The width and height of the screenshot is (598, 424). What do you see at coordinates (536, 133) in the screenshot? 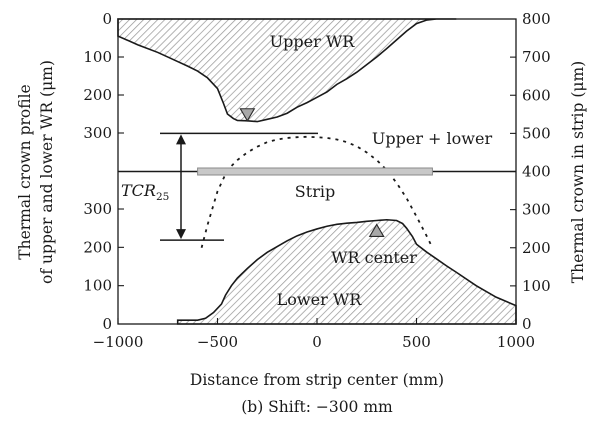
I see `right-tick-label: 500` at bounding box center [536, 133].